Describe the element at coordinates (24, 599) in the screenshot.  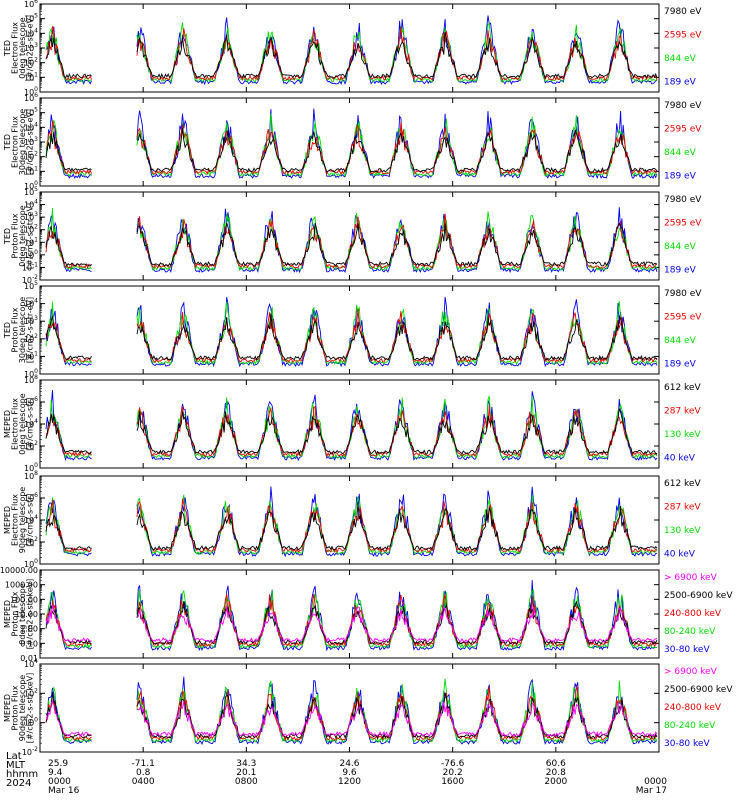
I see `y-tick-label: 100.00` at that location.